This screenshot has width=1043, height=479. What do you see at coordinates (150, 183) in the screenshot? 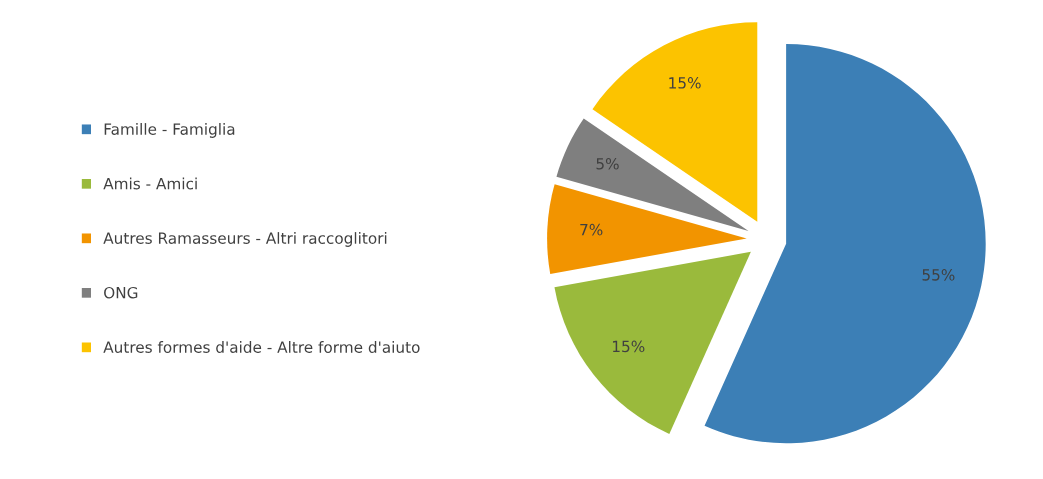
I see `legend-label: Amis - Amici` at bounding box center [150, 183].